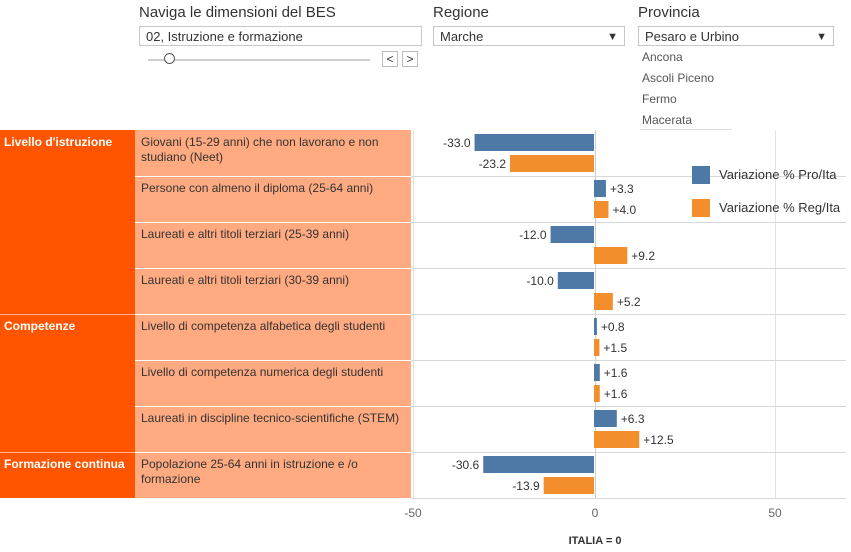  Describe the element at coordinates (457, 143) in the screenshot. I see `data-label: -33.0` at that location.